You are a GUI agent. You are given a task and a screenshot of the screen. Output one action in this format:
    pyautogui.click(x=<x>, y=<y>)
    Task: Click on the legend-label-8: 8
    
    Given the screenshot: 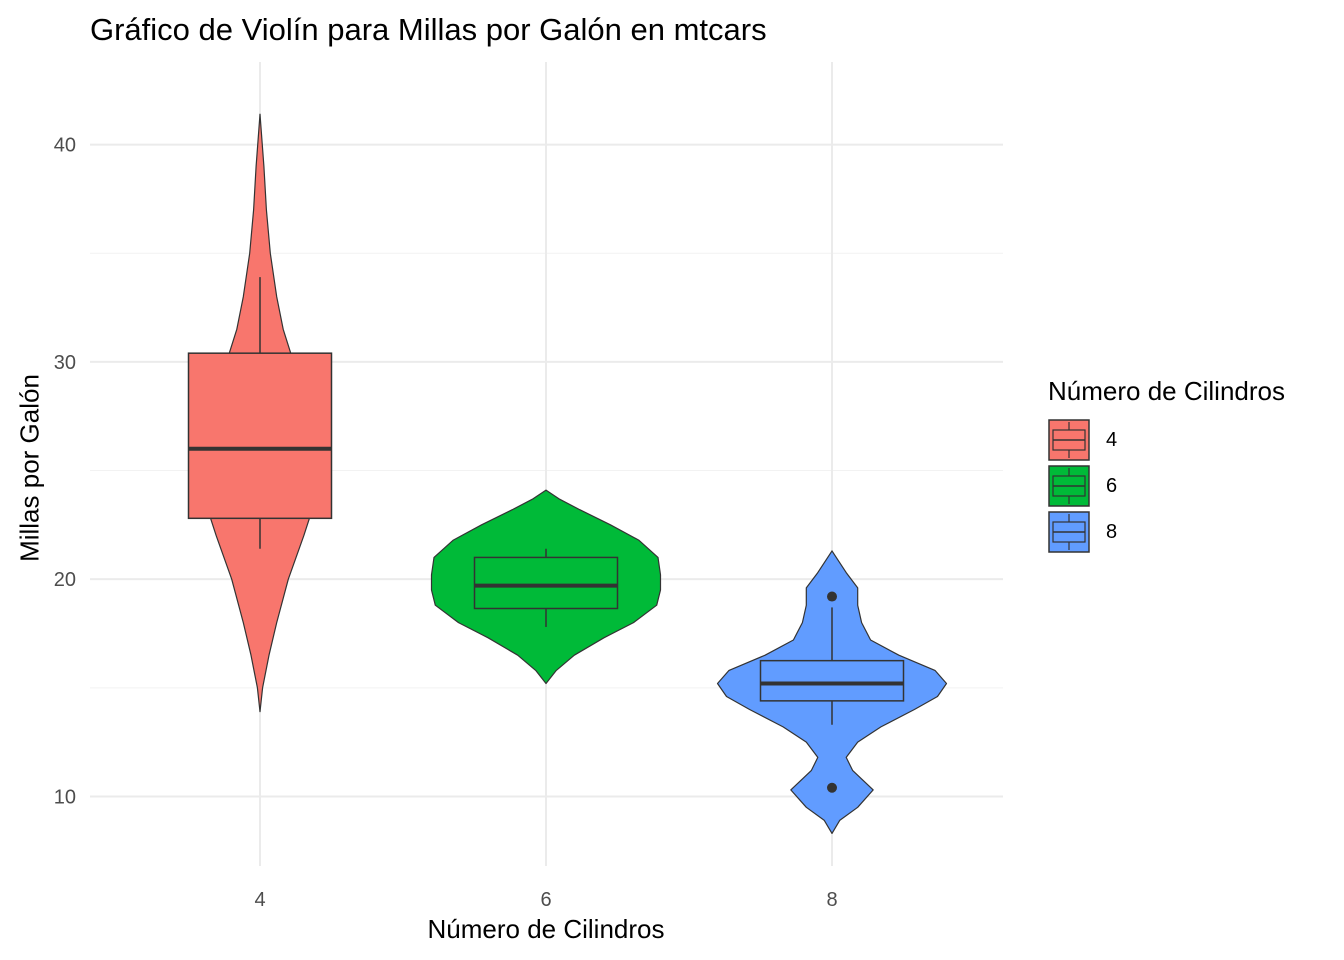 What is the action you would take?
    pyautogui.click(x=1112, y=531)
    